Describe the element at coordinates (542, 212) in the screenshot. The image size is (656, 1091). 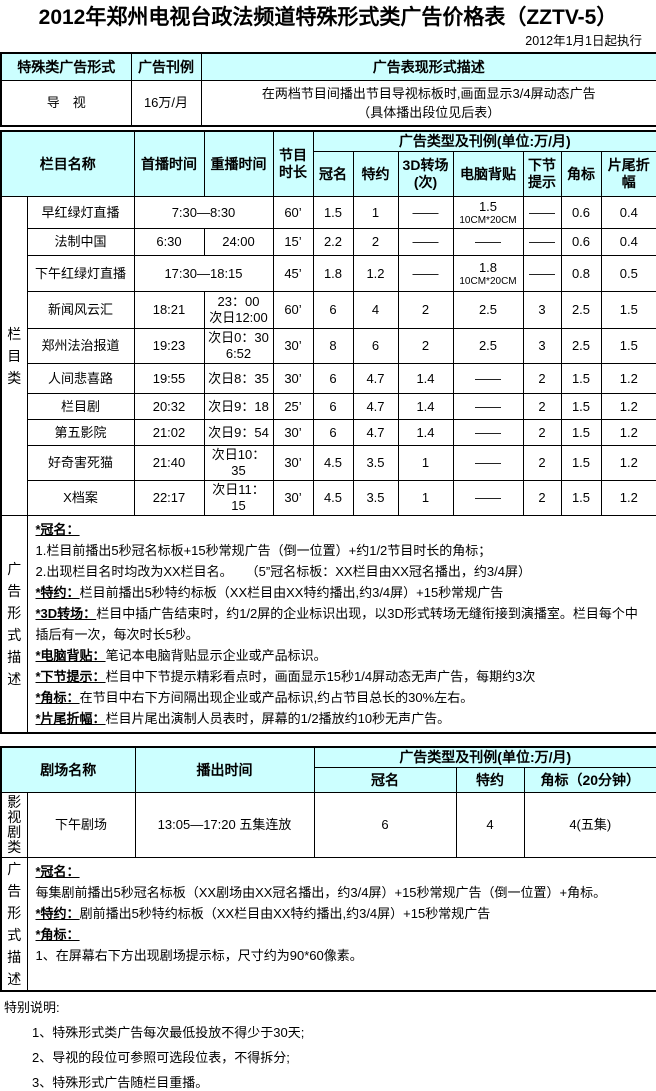
I see `cell-next-tip: ——` at that location.